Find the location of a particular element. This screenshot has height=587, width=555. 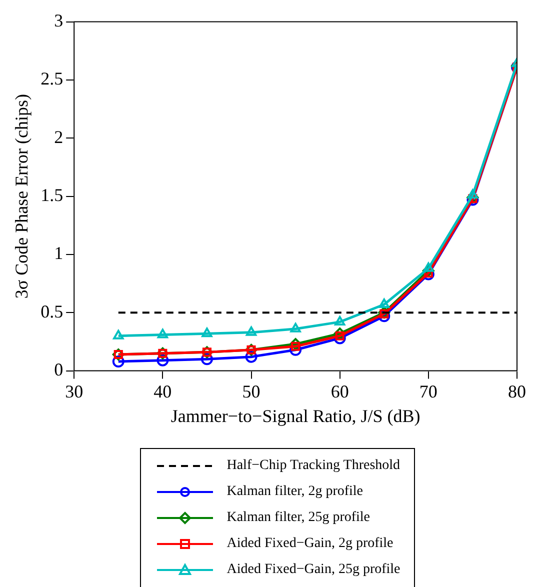

y-tick-label: 3 is located at coordinates (59, 20).